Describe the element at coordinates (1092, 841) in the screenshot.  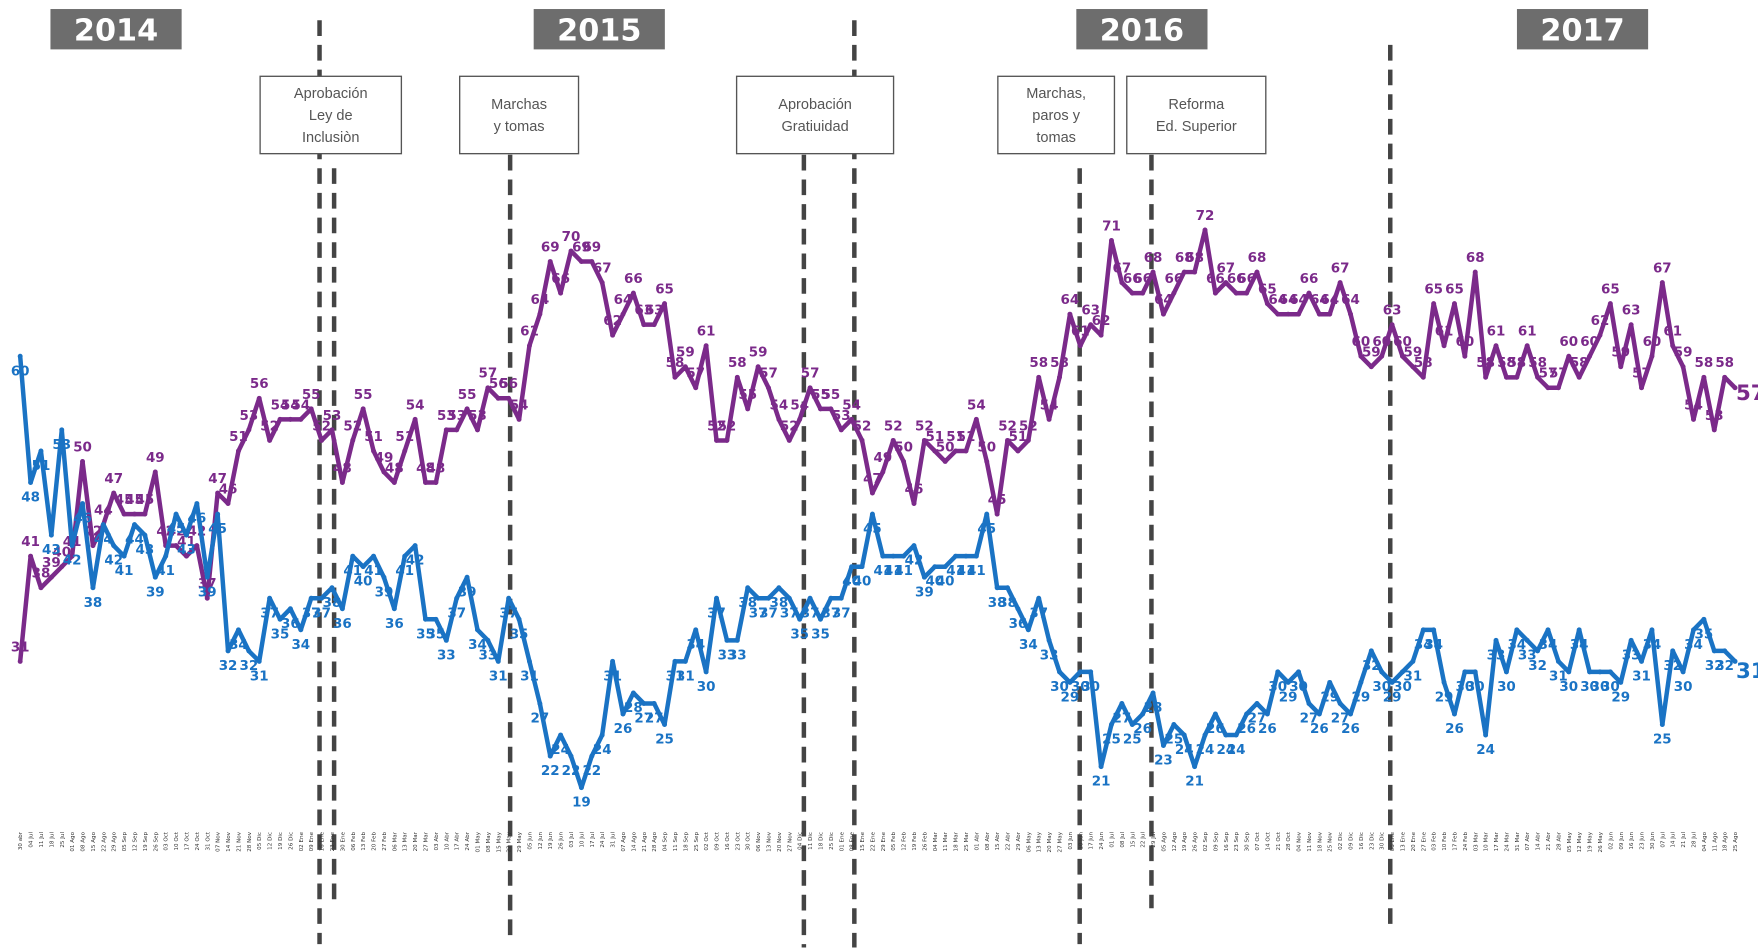
I see `x-tick-label: 17 Jun` at that location.